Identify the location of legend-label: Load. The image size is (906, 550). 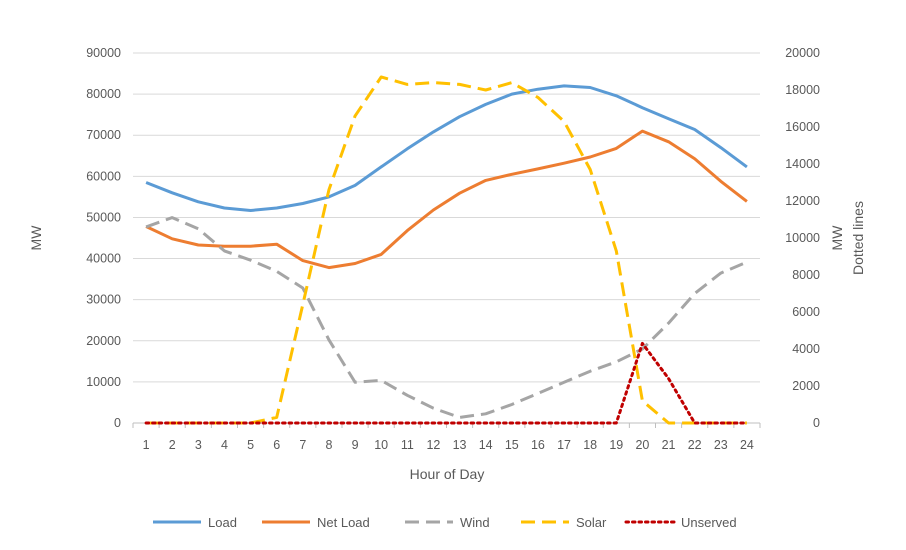
(222, 522).